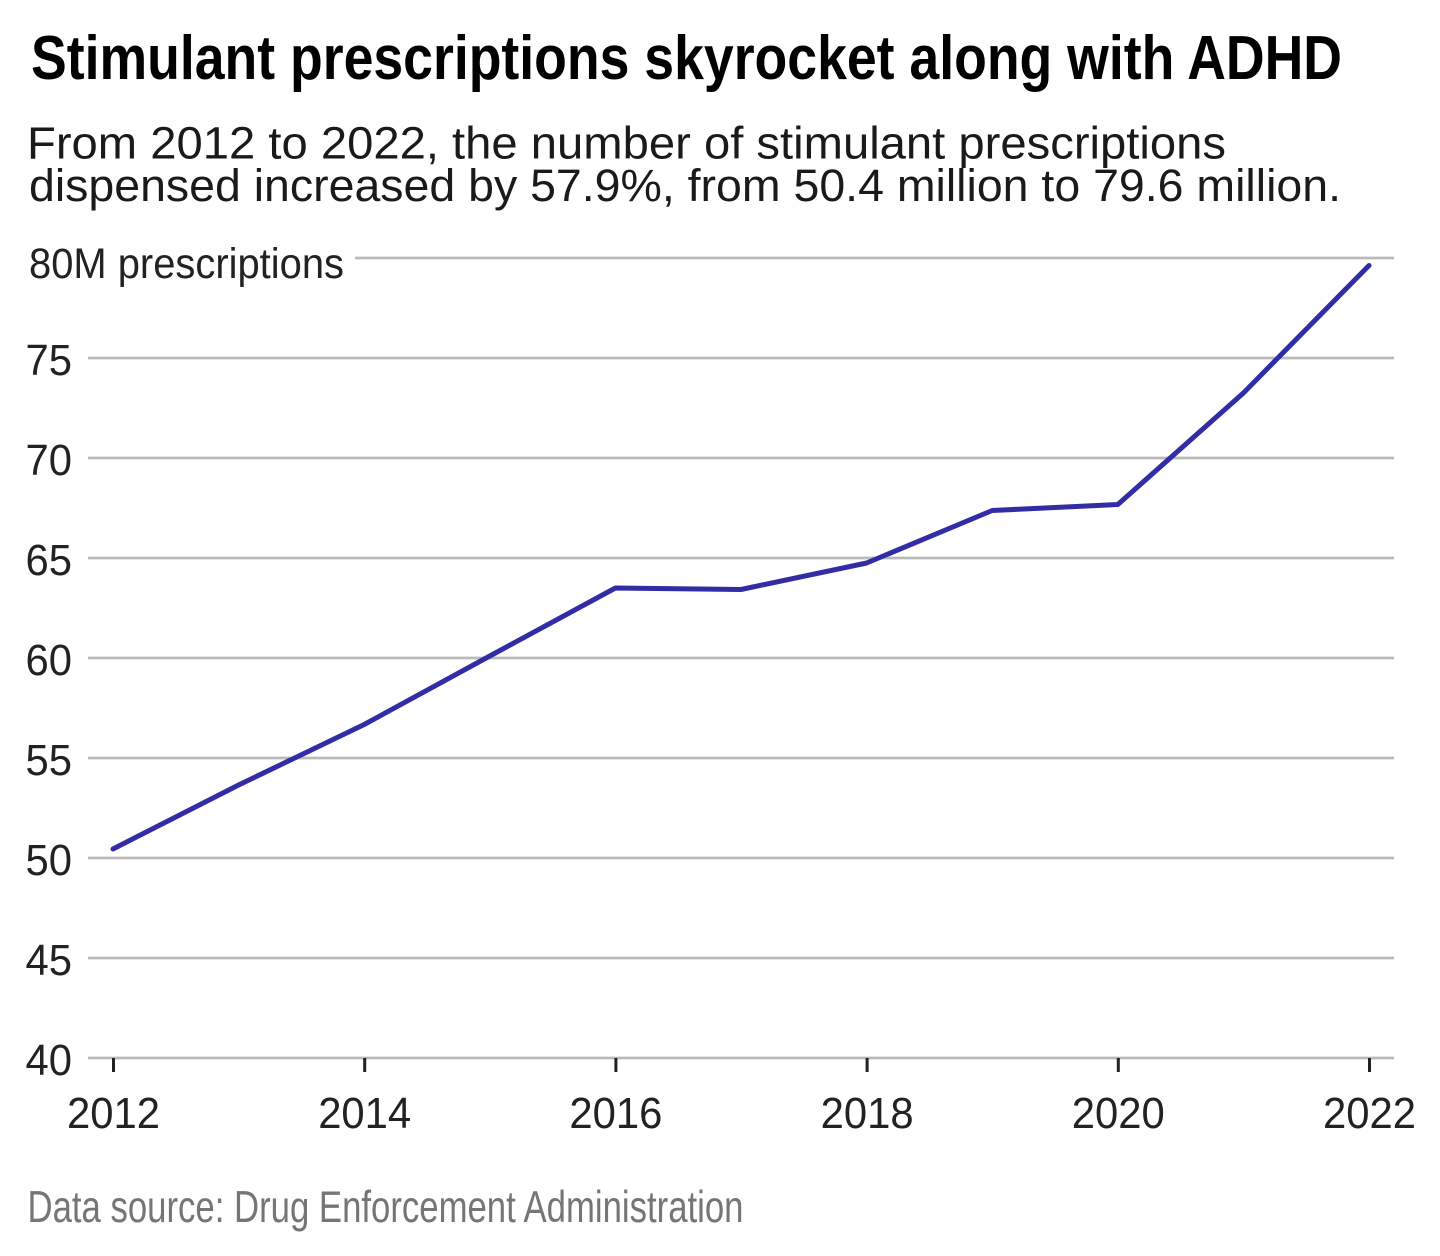  I want to click on svg-text: 60, so click(49, 661).